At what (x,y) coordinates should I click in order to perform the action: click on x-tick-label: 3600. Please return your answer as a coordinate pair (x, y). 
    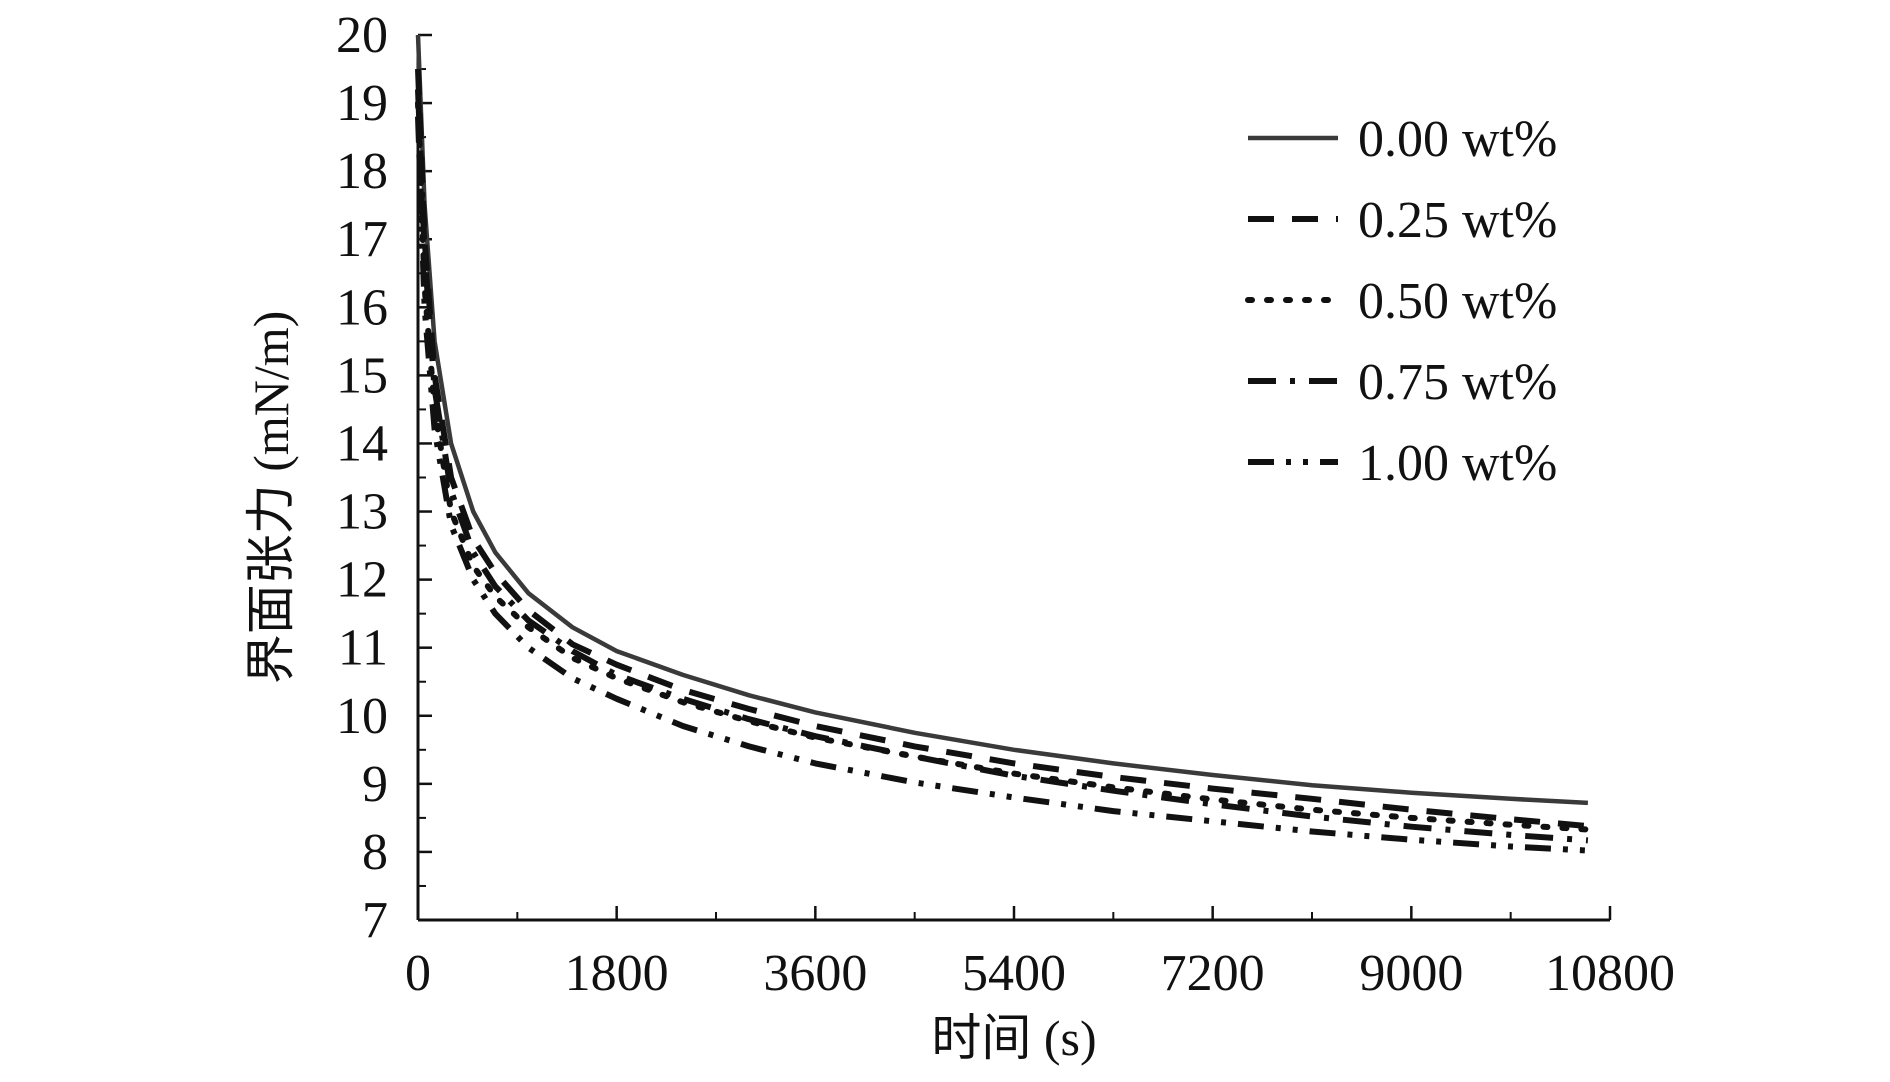
    Looking at the image, I should click on (815, 973).